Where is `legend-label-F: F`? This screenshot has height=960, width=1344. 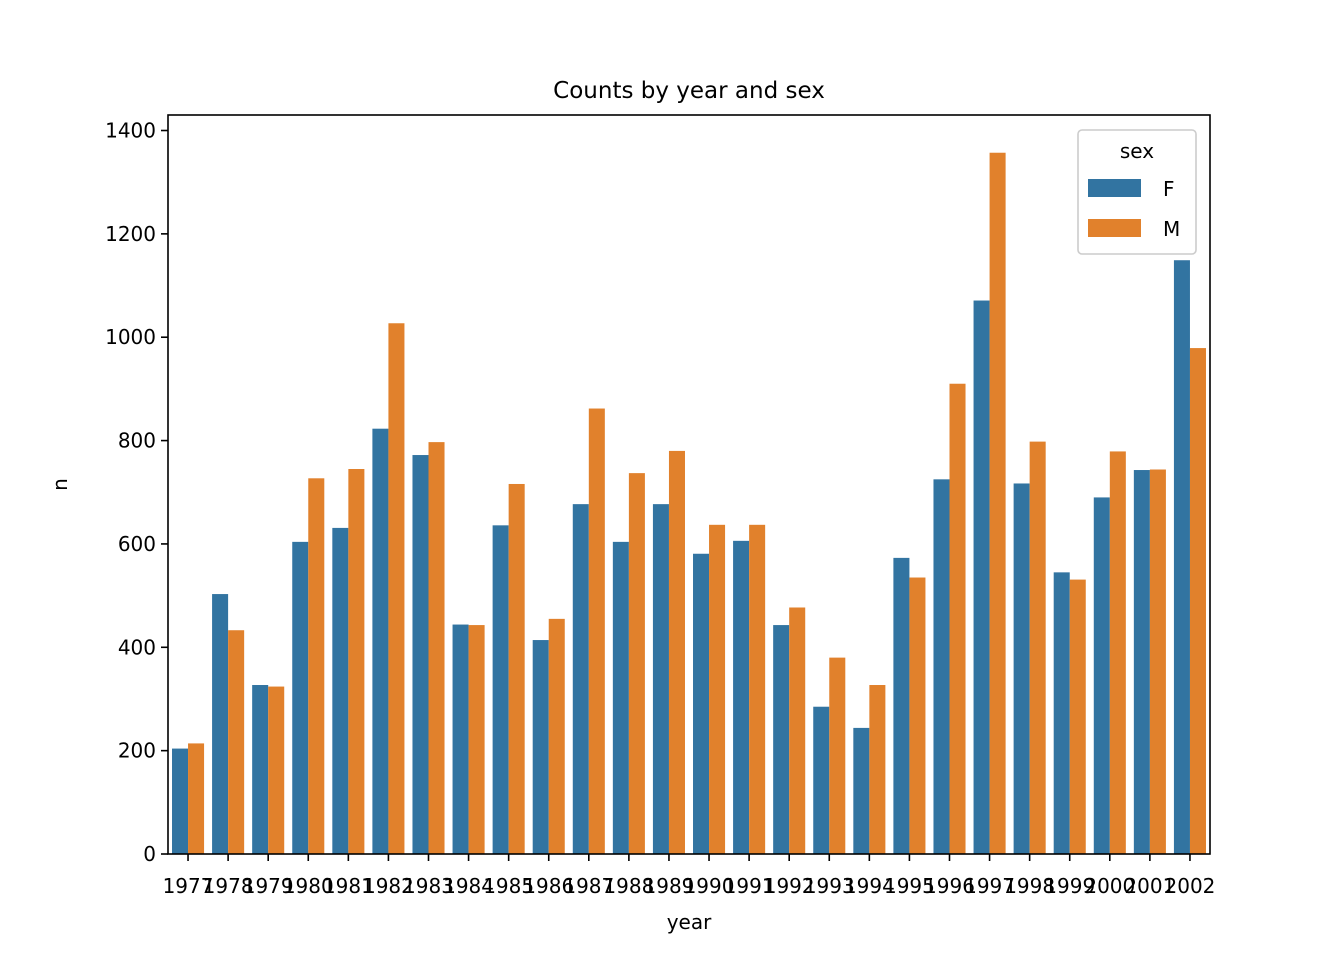 legend-label-F: F is located at coordinates (1169, 189).